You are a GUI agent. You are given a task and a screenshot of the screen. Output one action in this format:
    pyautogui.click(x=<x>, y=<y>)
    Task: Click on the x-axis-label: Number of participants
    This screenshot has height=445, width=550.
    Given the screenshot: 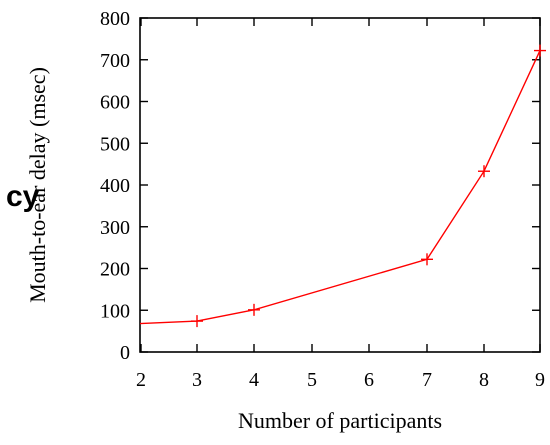 What is the action you would take?
    pyautogui.click(x=340, y=420)
    